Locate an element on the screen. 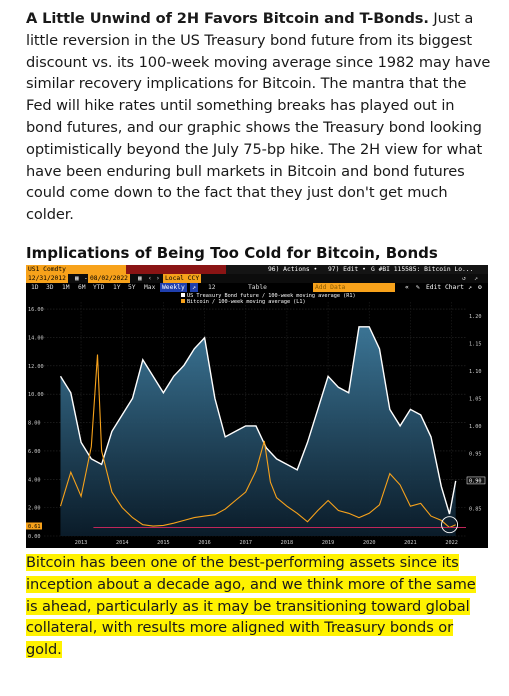 This screenshot has width=509, height=696. y-right-tick-label: 1.15 is located at coordinates (475, 344).